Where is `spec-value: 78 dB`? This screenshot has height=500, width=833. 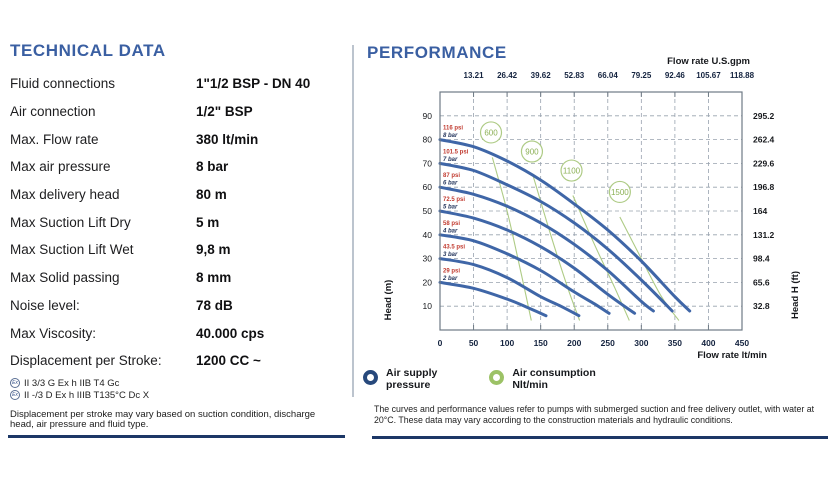
spec-value: 78 dB is located at coordinates (214, 305).